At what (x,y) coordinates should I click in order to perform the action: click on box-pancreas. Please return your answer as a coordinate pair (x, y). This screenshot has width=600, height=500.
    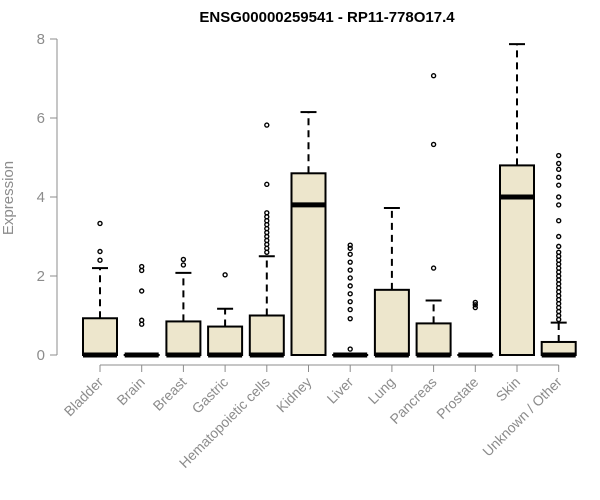
    Looking at the image, I should click on (433, 215).